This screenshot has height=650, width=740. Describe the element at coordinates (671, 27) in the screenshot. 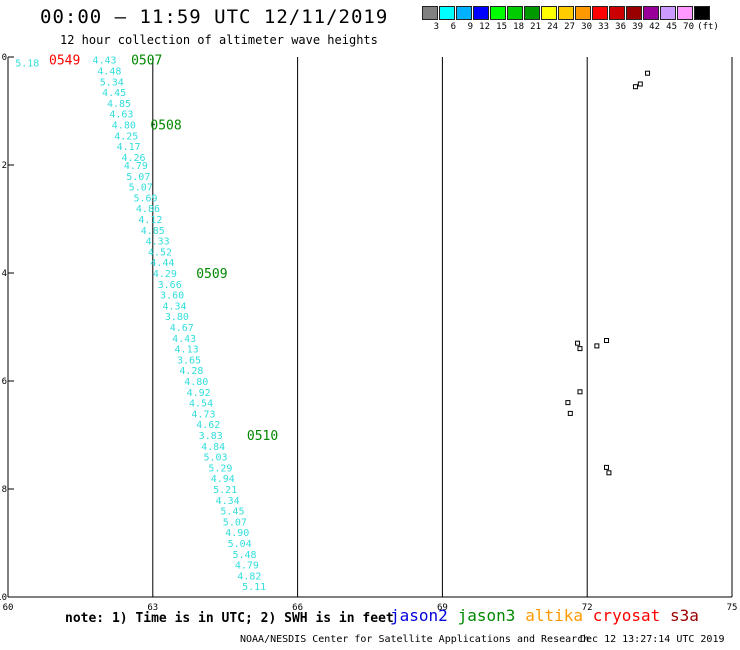

I see `legend-label: 45` at that location.